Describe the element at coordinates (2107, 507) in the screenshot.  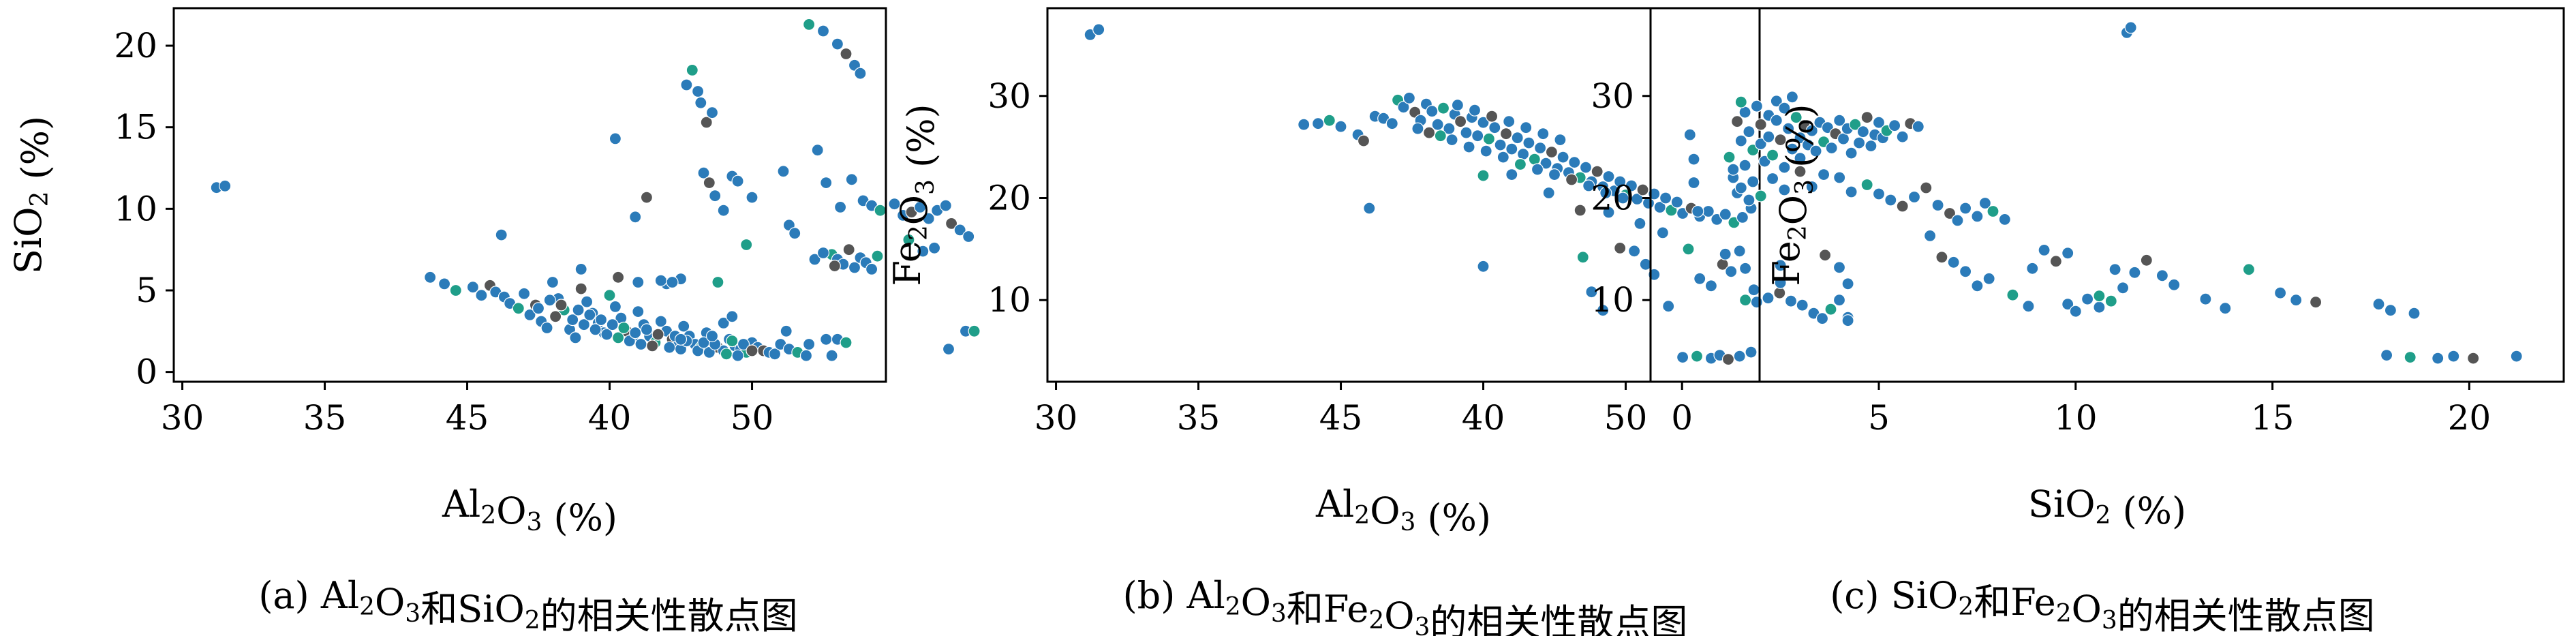
I see `x-axis-label: SiO2 (%)` at that location.